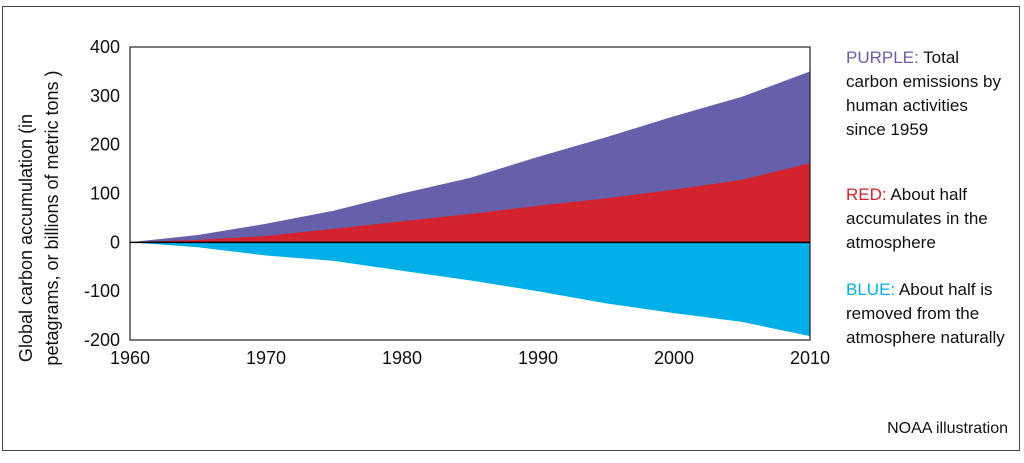 Image resolution: width=1024 pixels, height=463 pixels. I want to click on y-tick-label: 400, so click(105, 47).